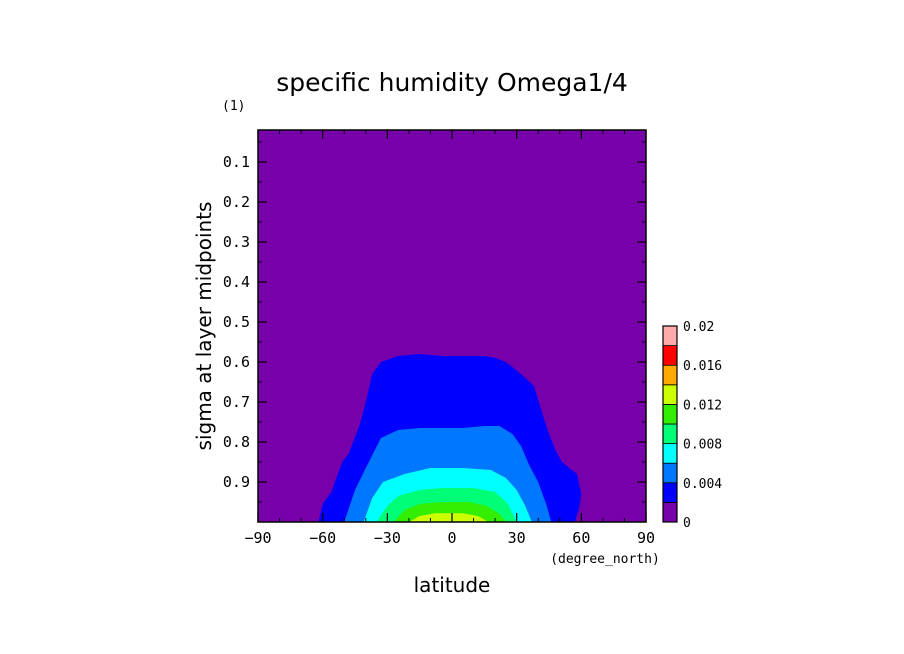 This screenshot has width=904, height=654. What do you see at coordinates (581, 538) in the screenshot?
I see `x-tick-label: 60` at bounding box center [581, 538].